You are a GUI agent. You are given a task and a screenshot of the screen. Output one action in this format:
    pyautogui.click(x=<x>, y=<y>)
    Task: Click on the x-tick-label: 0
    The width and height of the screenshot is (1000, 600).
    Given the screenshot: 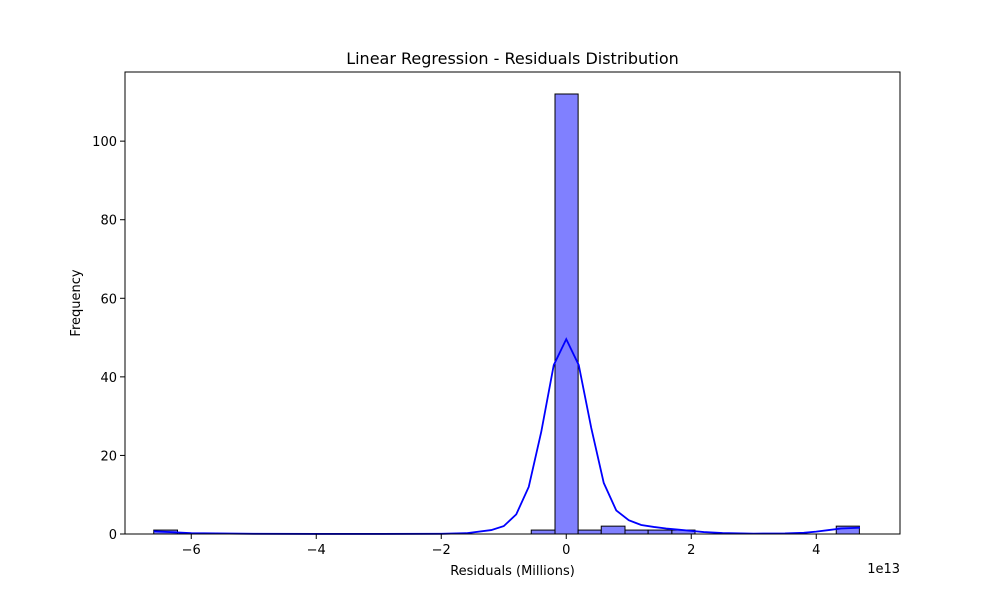 What is the action you would take?
    pyautogui.click(x=566, y=550)
    